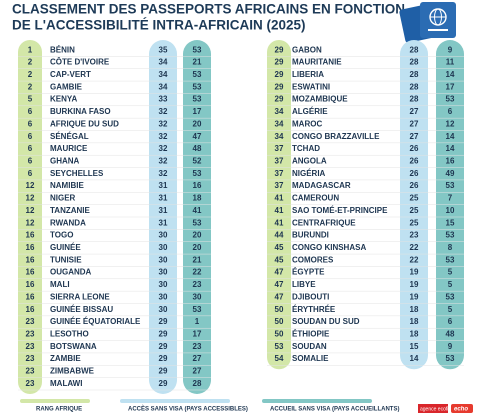 The width and height of the screenshot is (495, 420). I want to click on country: ÉRYTHRÉE, so click(314, 309).